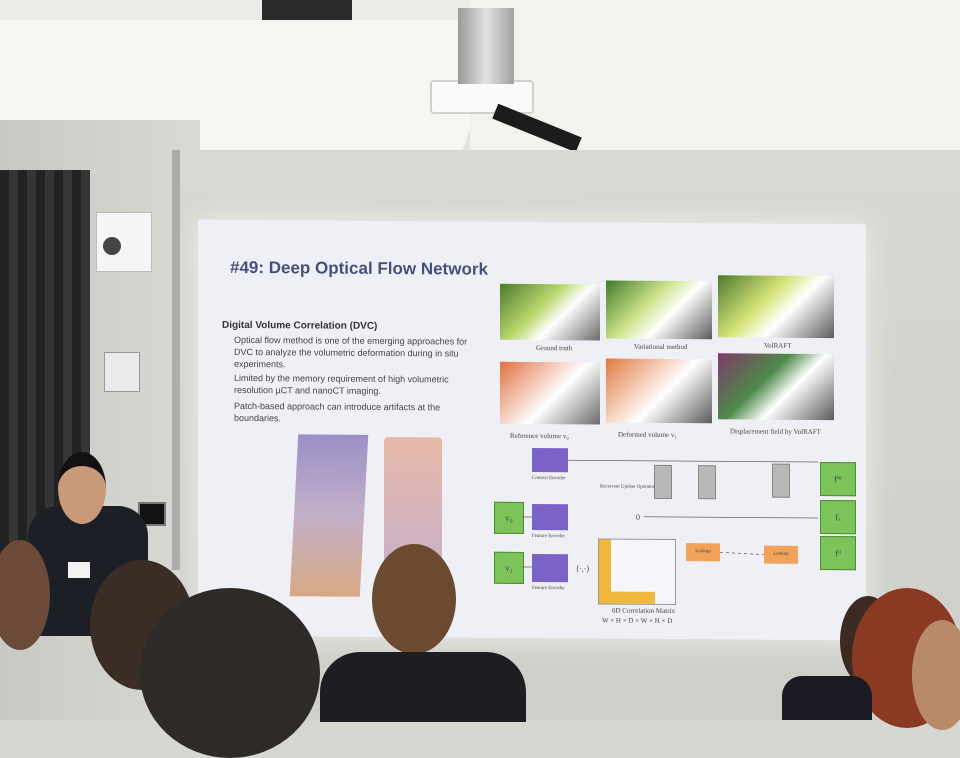 The width and height of the screenshot is (960, 758). What do you see at coordinates (230, 673) in the screenshot?
I see `audience-head-dark` at bounding box center [230, 673].